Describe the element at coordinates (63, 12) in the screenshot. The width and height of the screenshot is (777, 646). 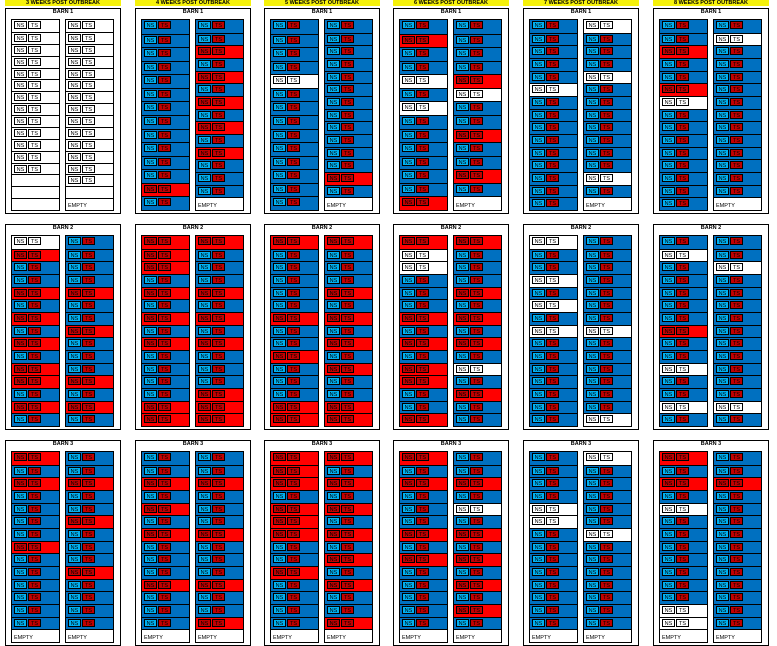
I see `barn-title: BARN 1` at that location.